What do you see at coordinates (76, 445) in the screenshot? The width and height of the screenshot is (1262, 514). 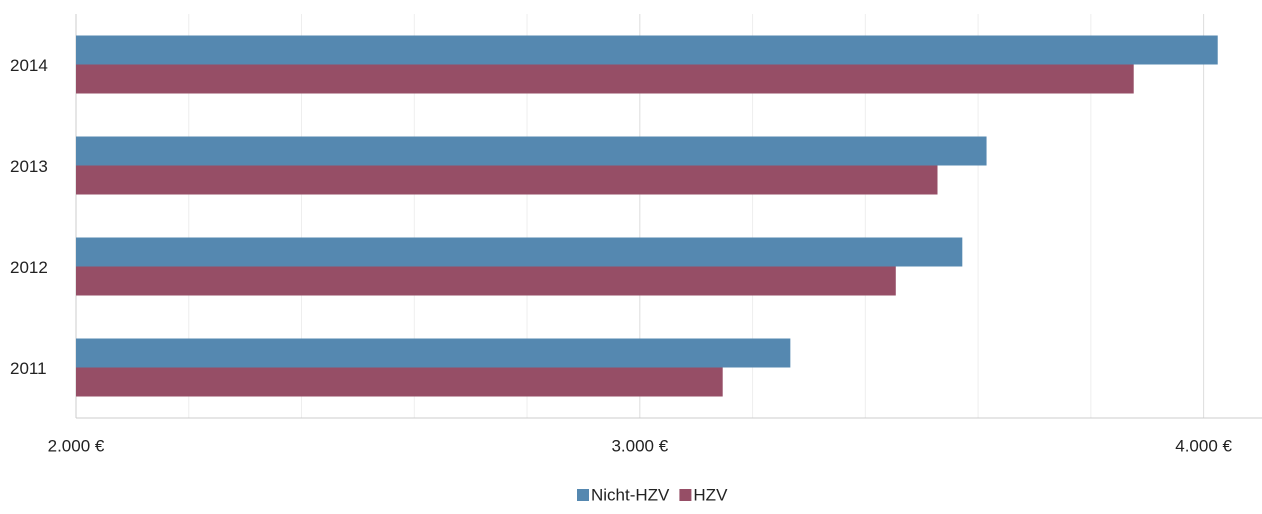 I see `x-tick-label: 2.000 €` at bounding box center [76, 445].